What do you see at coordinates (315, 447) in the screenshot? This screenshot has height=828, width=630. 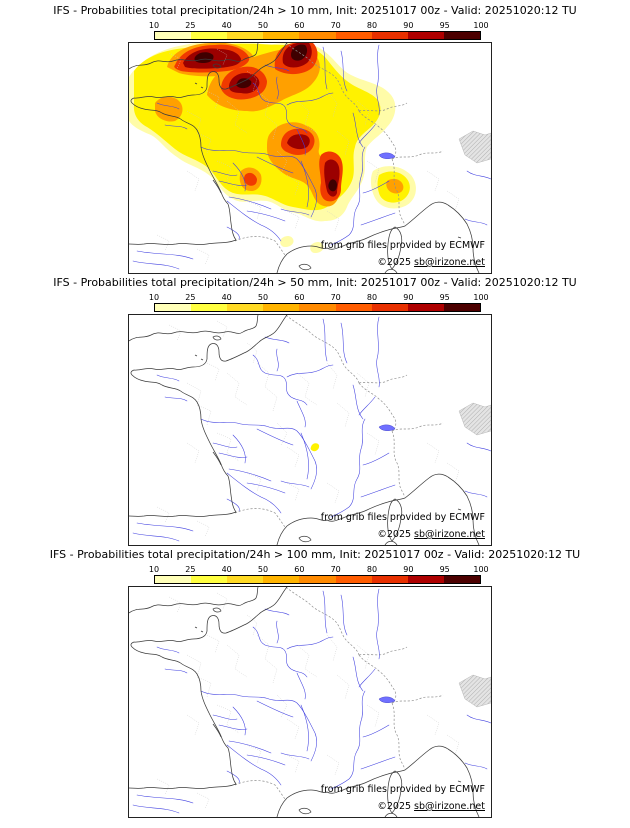 I see `precip-overlay-50mm` at bounding box center [315, 447].